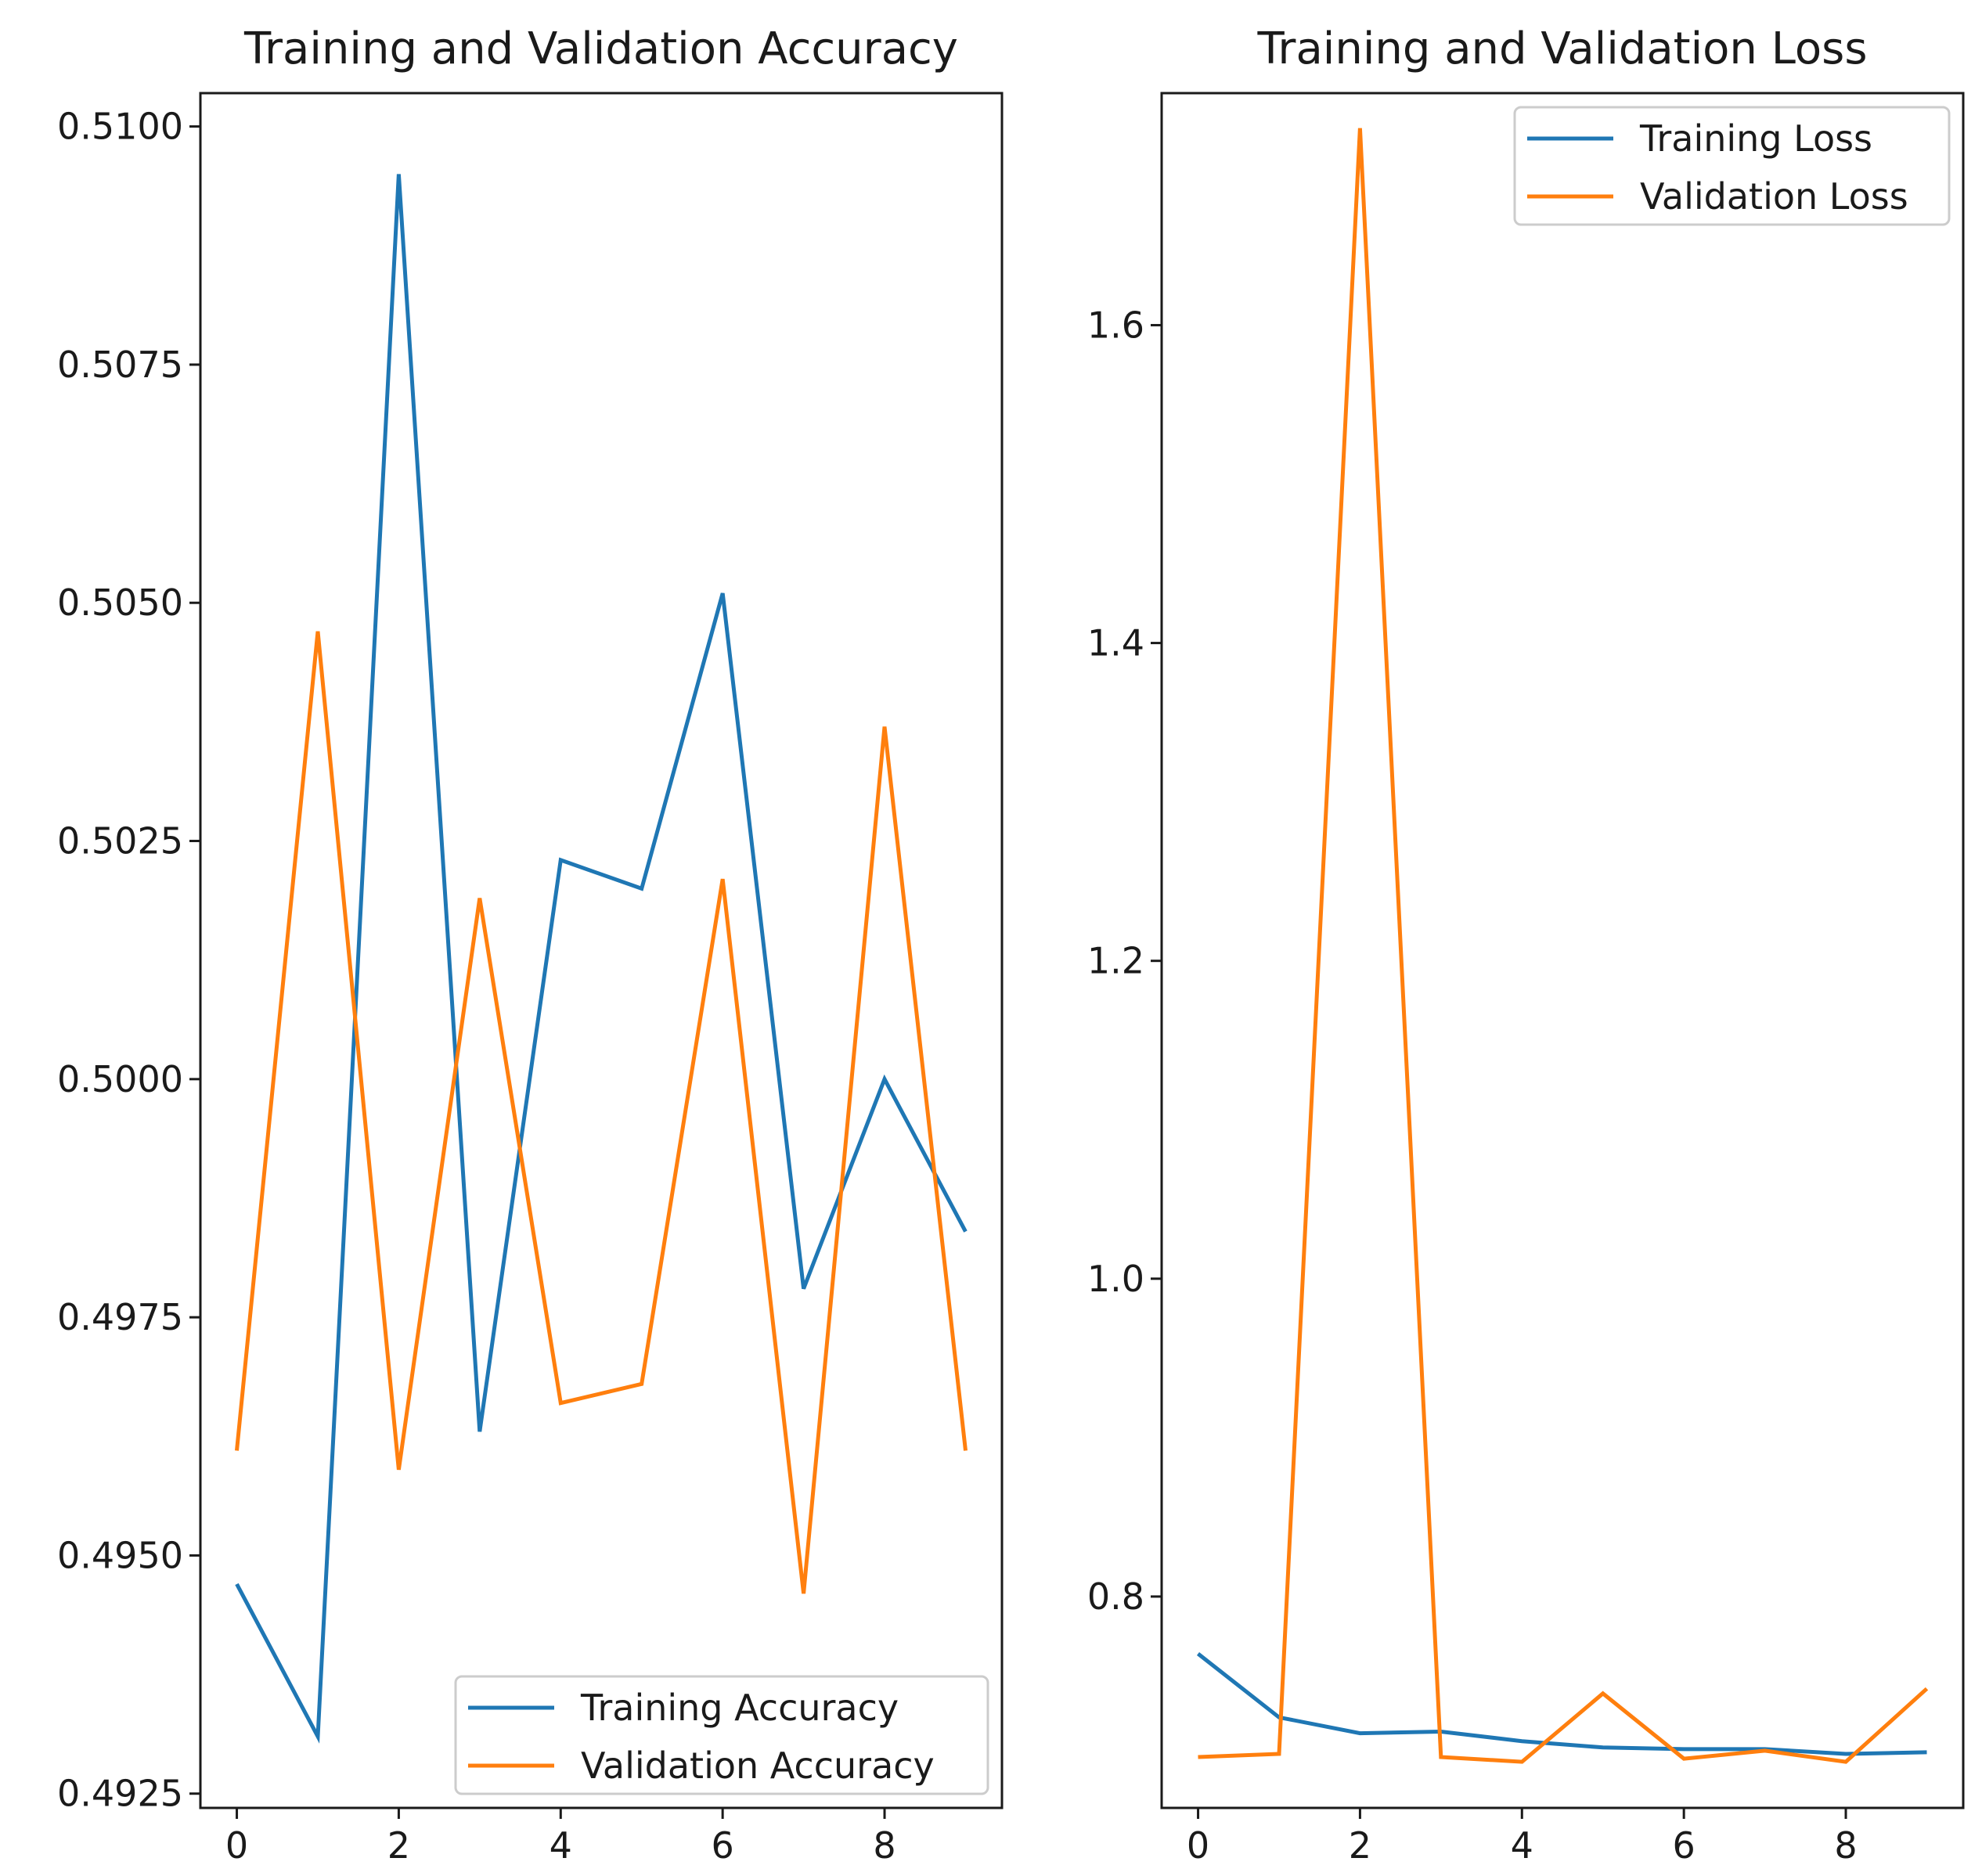  I want to click on y-tick-label: 0.5075, so click(120, 365).